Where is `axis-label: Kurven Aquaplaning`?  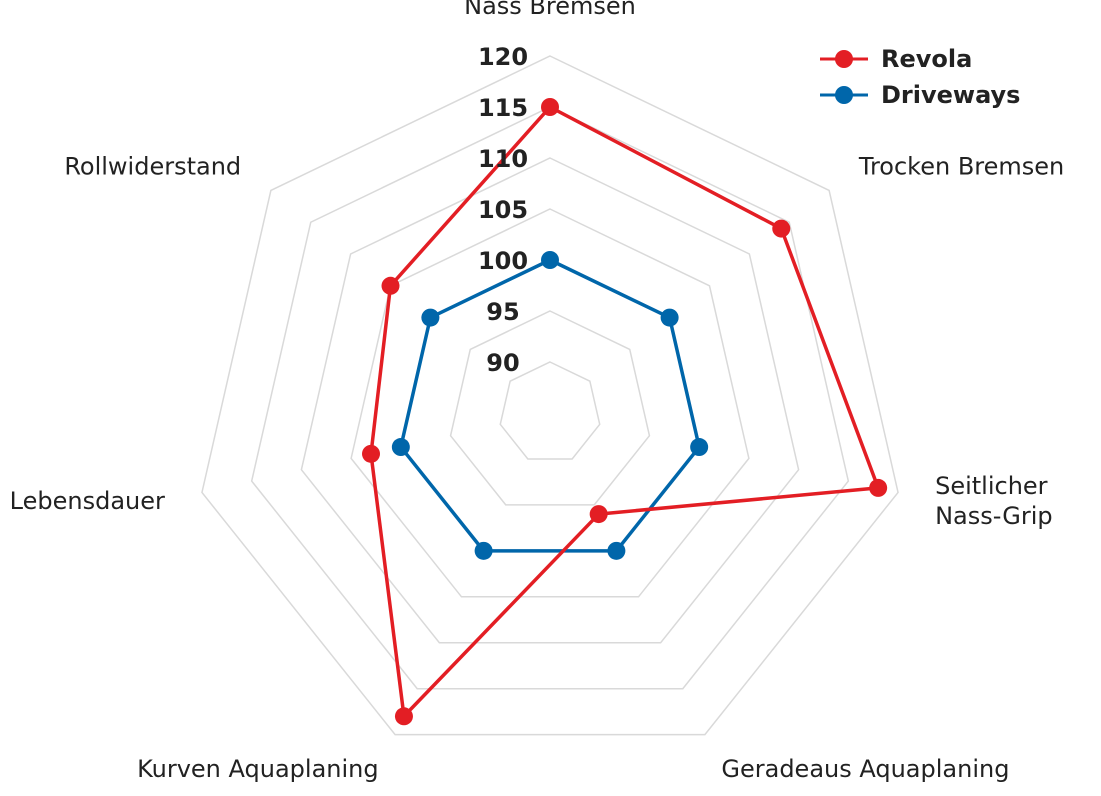 axis-label: Kurven Aquaplaning is located at coordinates (258, 769).